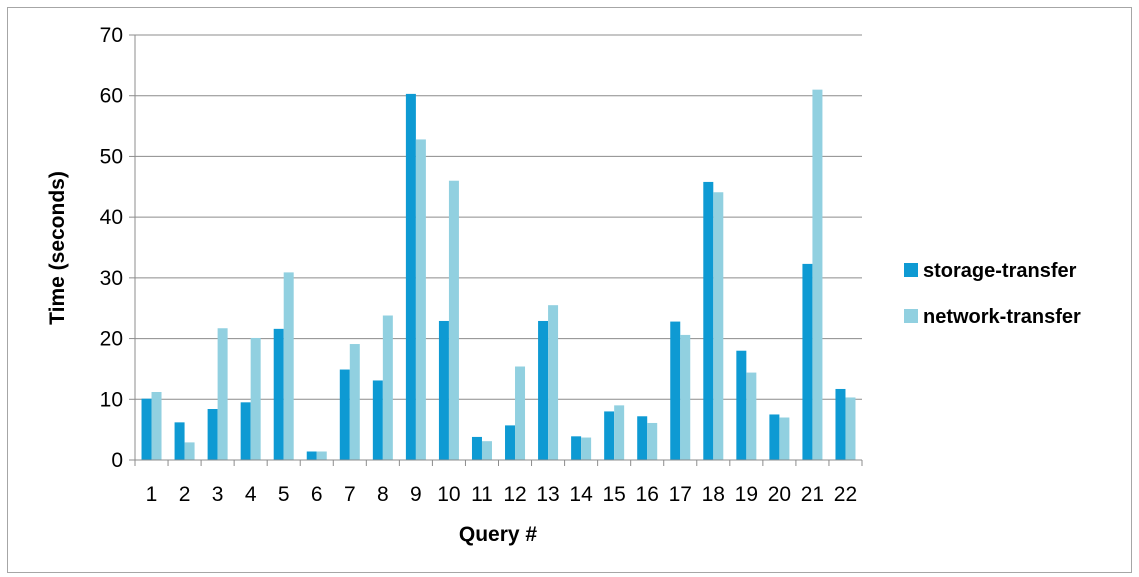  Describe the element at coordinates (647, 494) in the screenshot. I see `x-tick-label: 16` at that location.